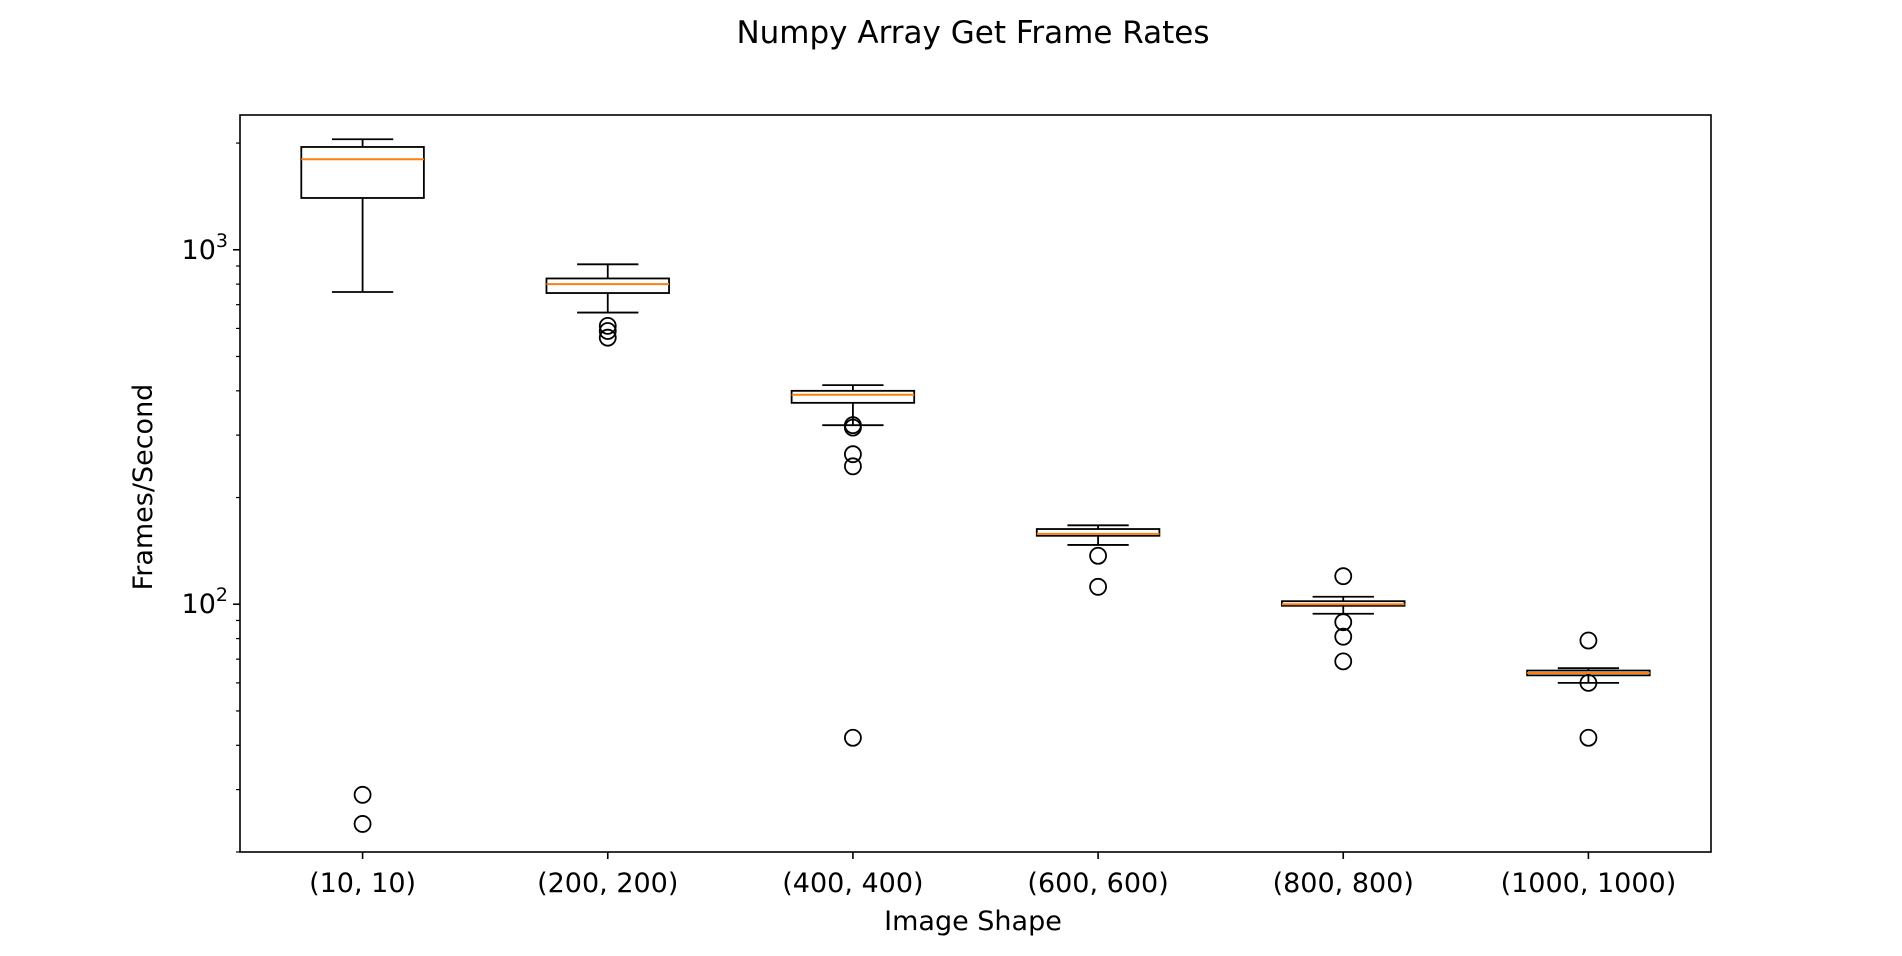  I want to click on y-tick-label: 10³, so click(205, 248).